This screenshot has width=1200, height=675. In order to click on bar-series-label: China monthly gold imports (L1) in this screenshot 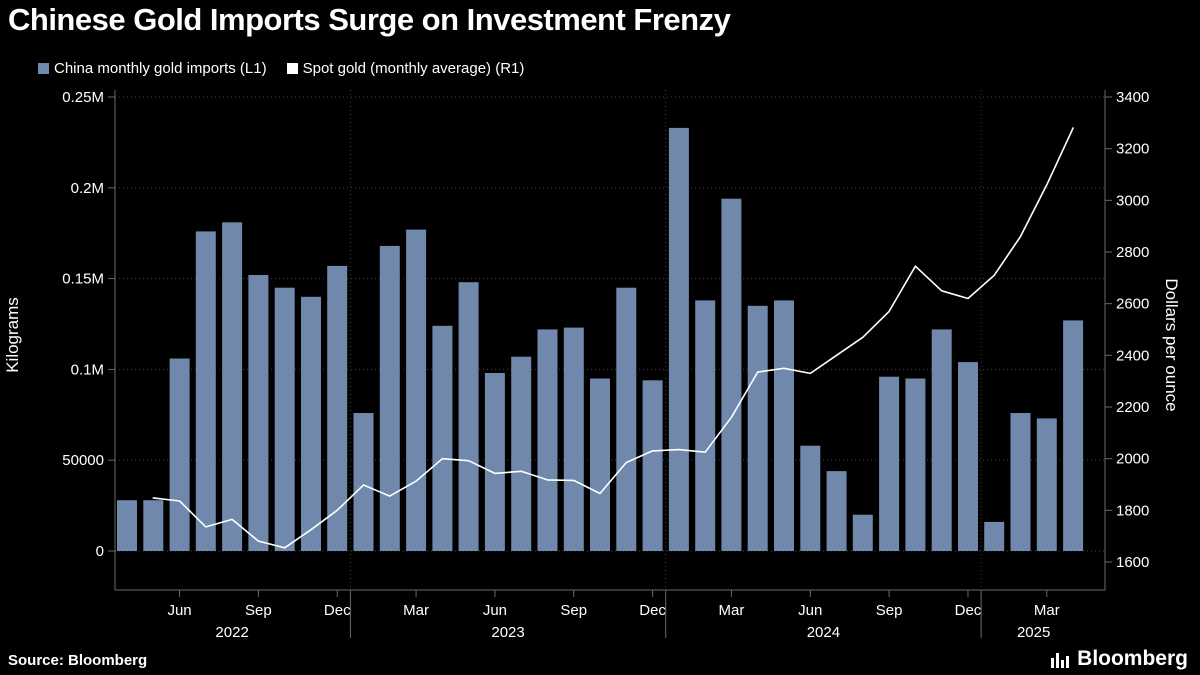, I will do `click(160, 68)`.